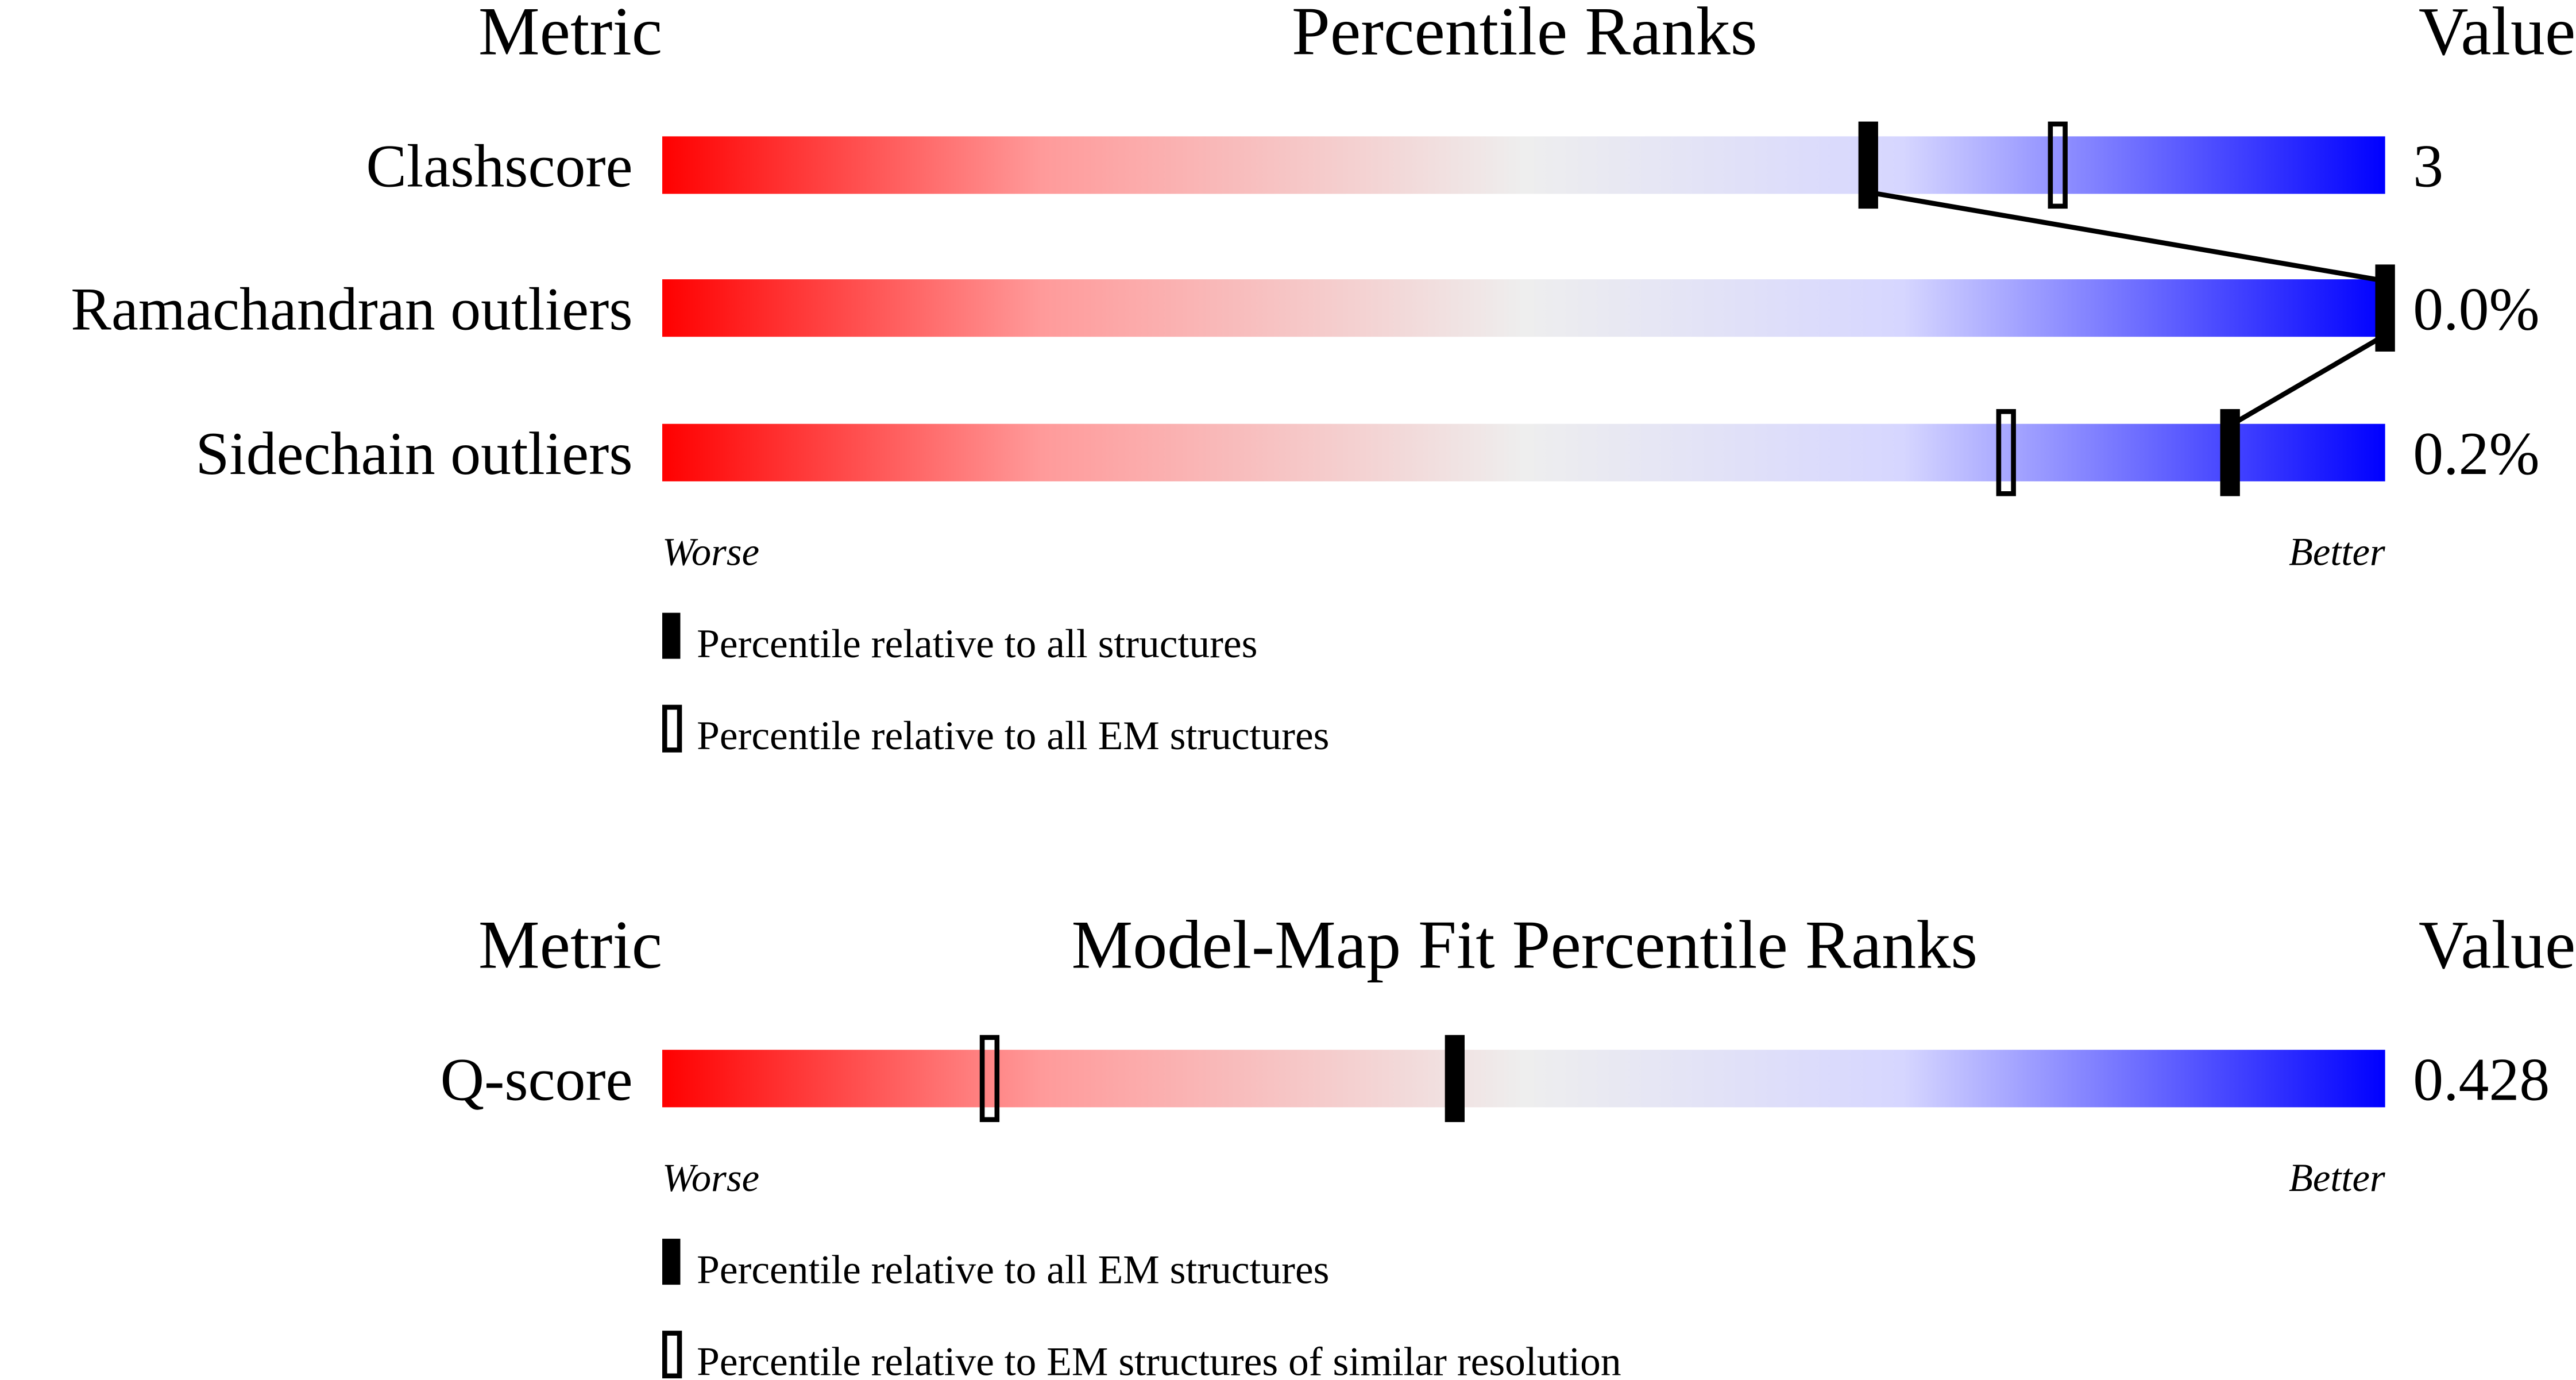 The image size is (2576, 1380). What do you see at coordinates (1013, 1269) in the screenshot?
I see `legend-filled-label: Percentile relative to all EM structures` at bounding box center [1013, 1269].